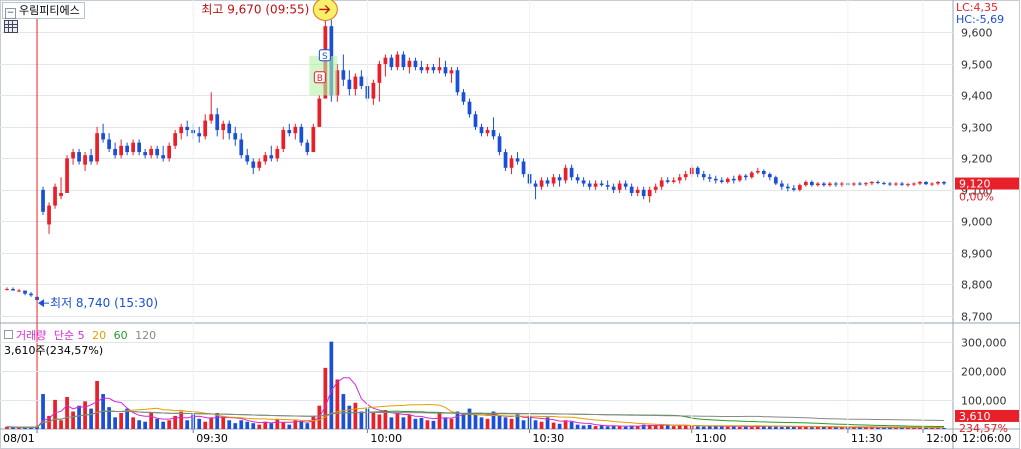 The image size is (1021, 449). Describe the element at coordinates (320, 79) in the screenshot. I see `buy-marker-label: B` at that location.